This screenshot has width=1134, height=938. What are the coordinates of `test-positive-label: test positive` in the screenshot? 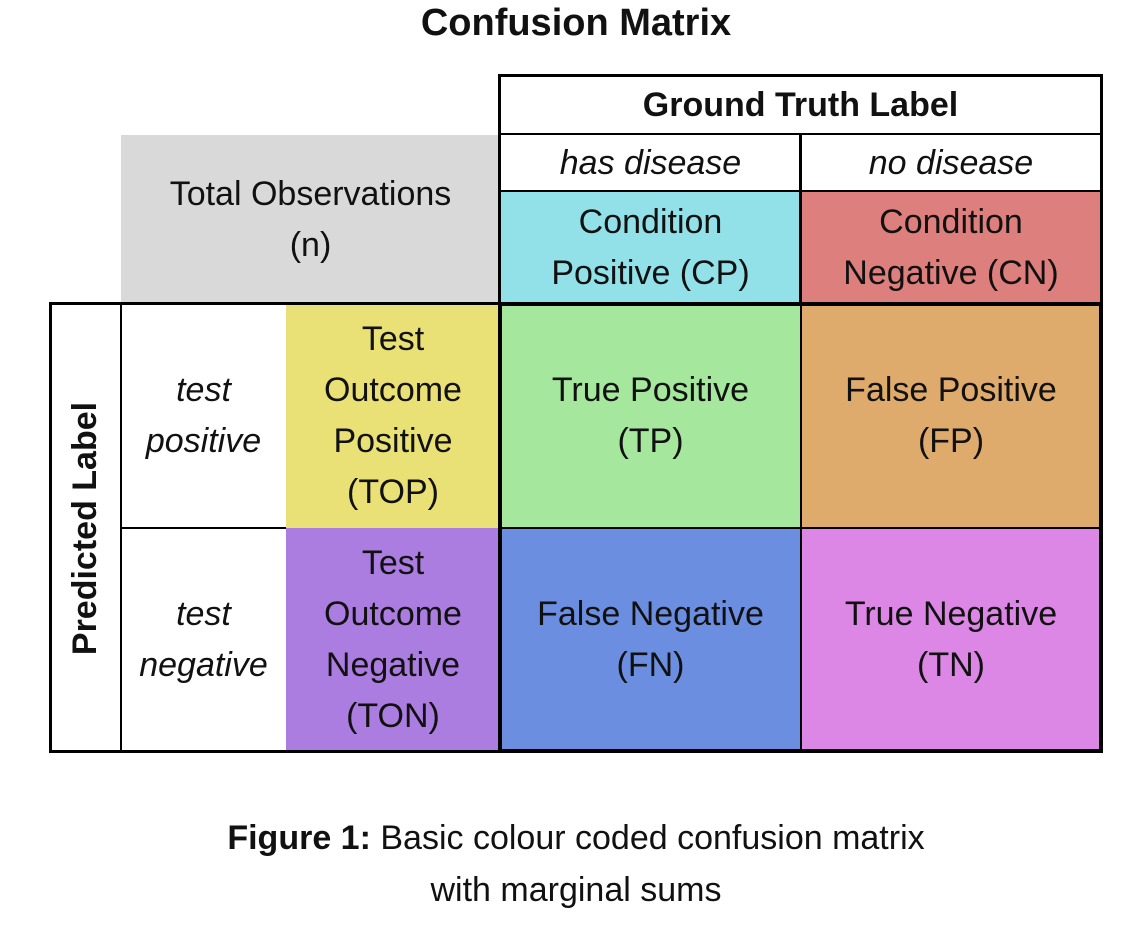 It's located at (203, 415).